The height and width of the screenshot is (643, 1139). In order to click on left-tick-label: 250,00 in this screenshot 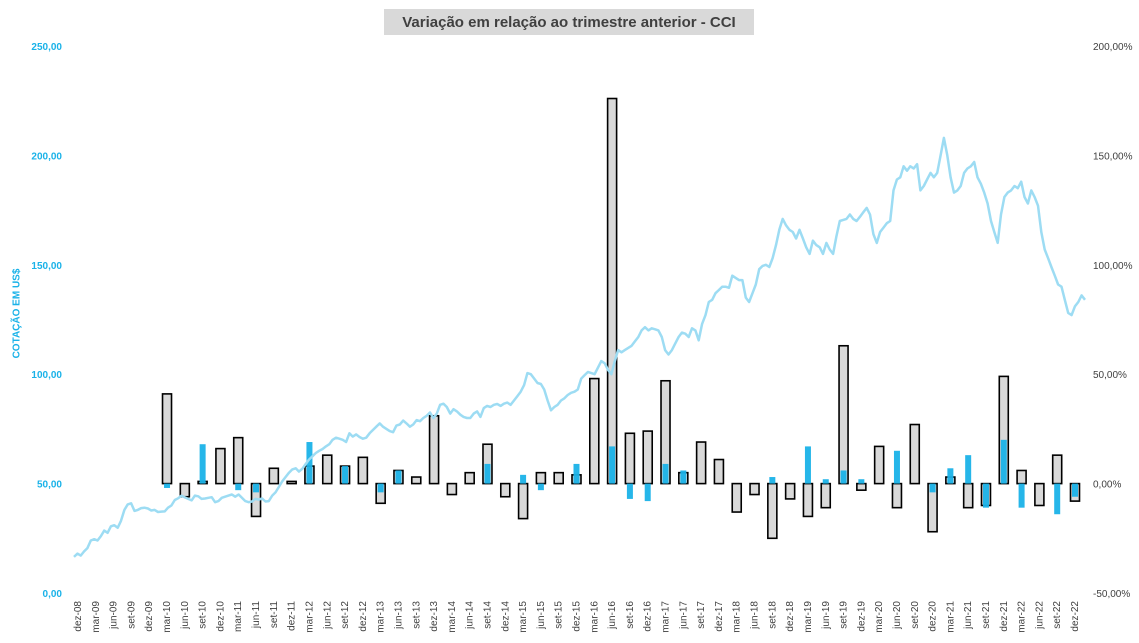, I will do `click(46, 47)`.